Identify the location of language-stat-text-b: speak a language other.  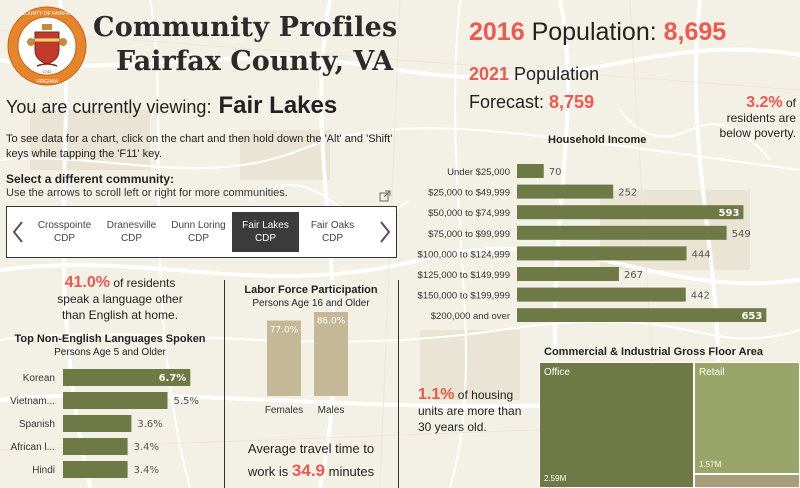
(120, 299).